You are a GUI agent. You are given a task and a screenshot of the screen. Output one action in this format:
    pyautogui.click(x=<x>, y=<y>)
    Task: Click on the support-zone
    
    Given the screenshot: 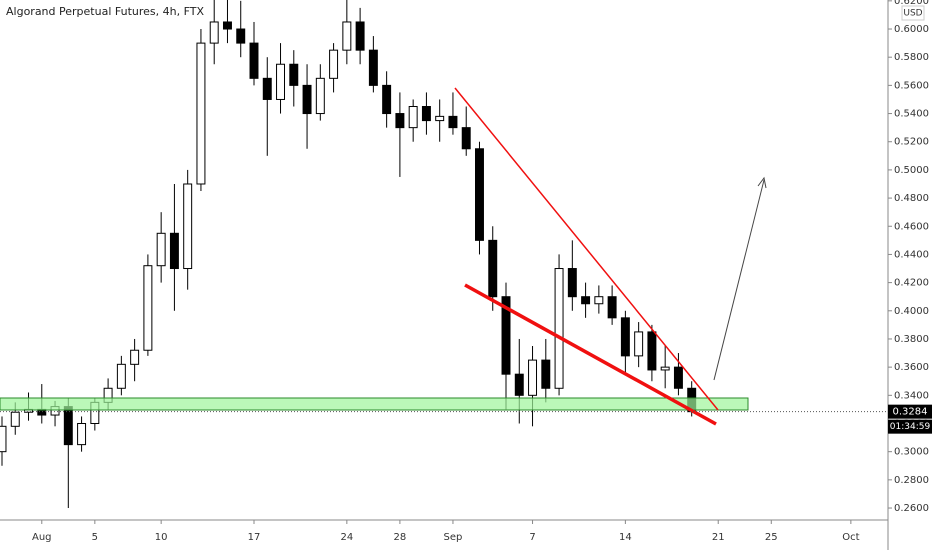 What is the action you would take?
    pyautogui.click(x=374, y=404)
    